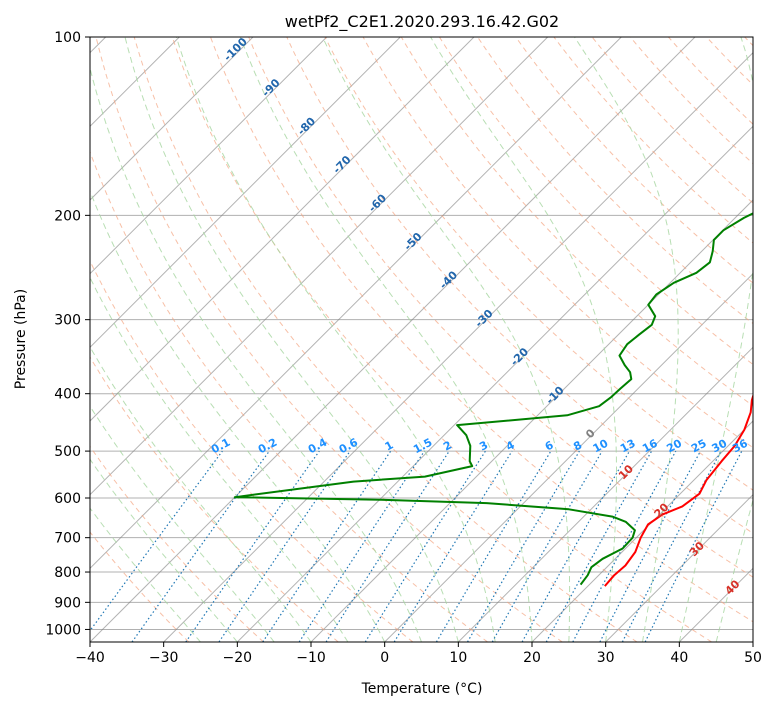 The width and height of the screenshot is (775, 708). What do you see at coordinates (235, 49) in the screenshot?
I see `dry-adiabat-label: -100` at bounding box center [235, 49].